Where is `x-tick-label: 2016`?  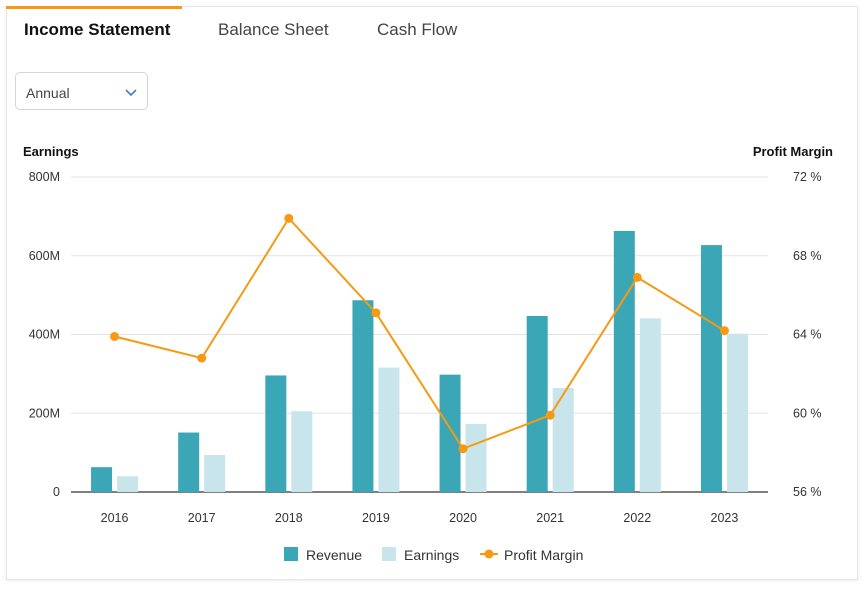 x-tick-label: 2016 is located at coordinates (115, 518).